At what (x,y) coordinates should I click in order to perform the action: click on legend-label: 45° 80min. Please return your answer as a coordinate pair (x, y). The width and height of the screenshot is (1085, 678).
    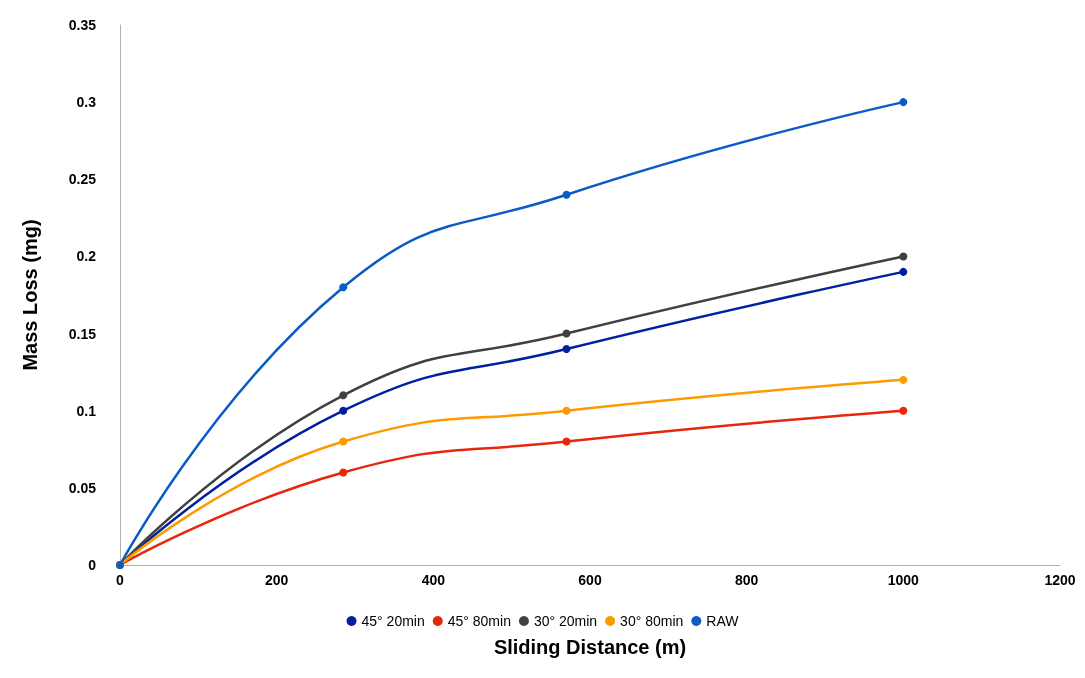
    Looking at the image, I should click on (479, 621).